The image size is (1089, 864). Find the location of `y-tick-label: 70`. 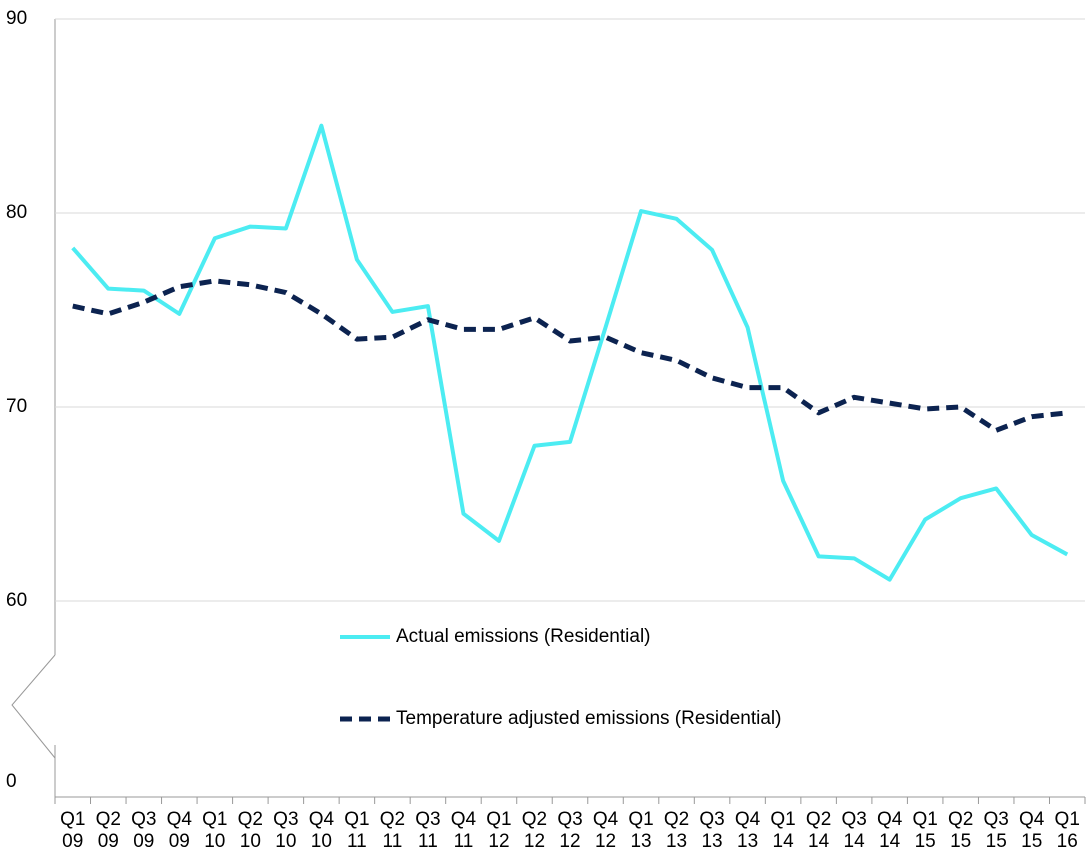

y-tick-label: 70 is located at coordinates (16, 406).